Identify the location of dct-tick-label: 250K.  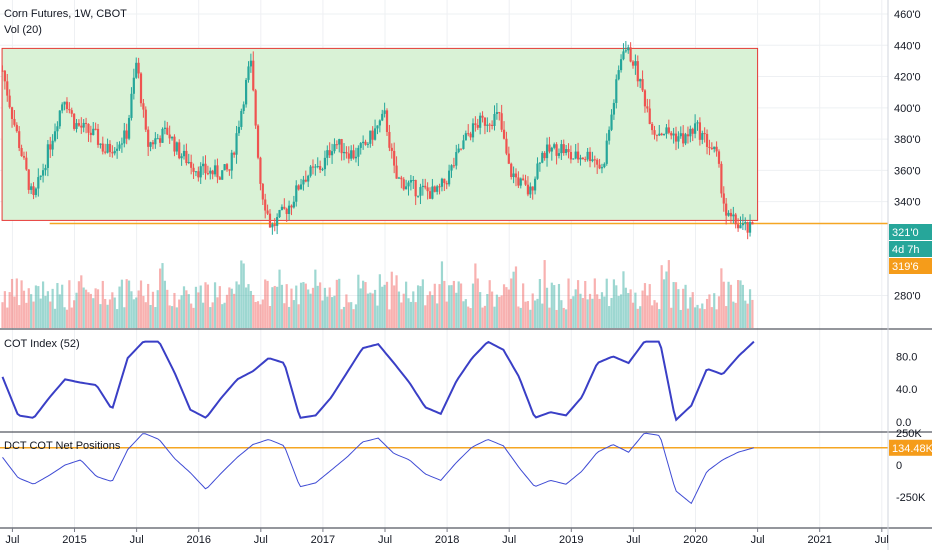
(909, 434).